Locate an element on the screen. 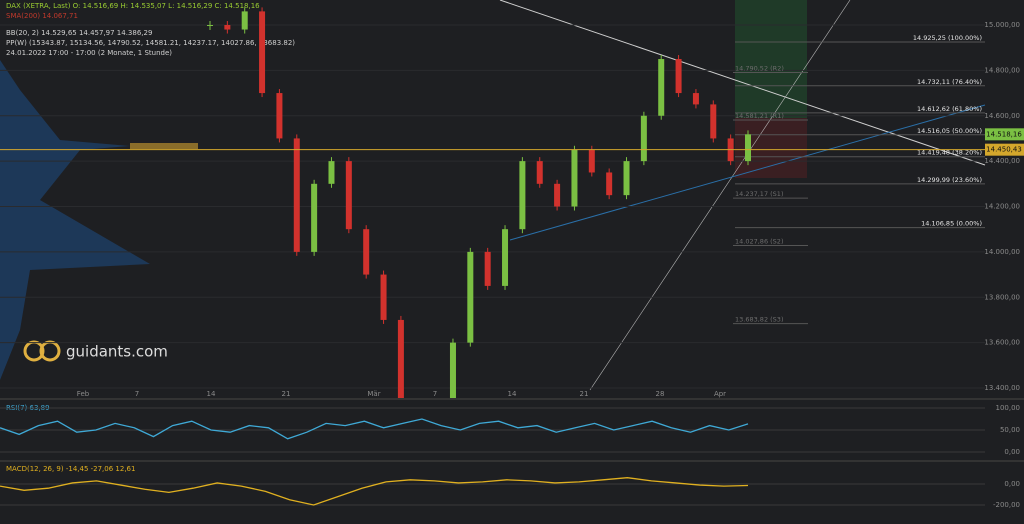 The width and height of the screenshot is (1024, 524). ref-box is located at coordinates (1004, 149).